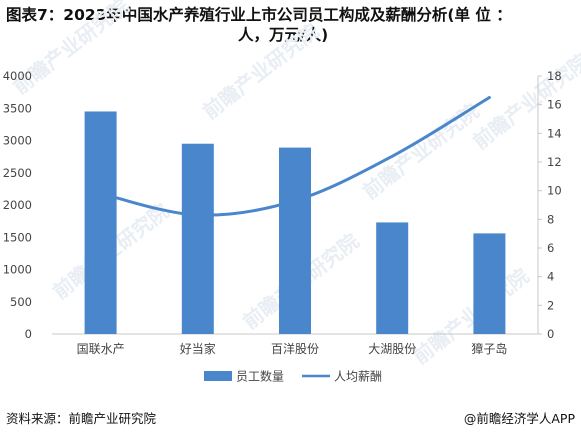  What do you see at coordinates (554, 105) in the screenshot?
I see `right-tick-label: 16` at bounding box center [554, 105].